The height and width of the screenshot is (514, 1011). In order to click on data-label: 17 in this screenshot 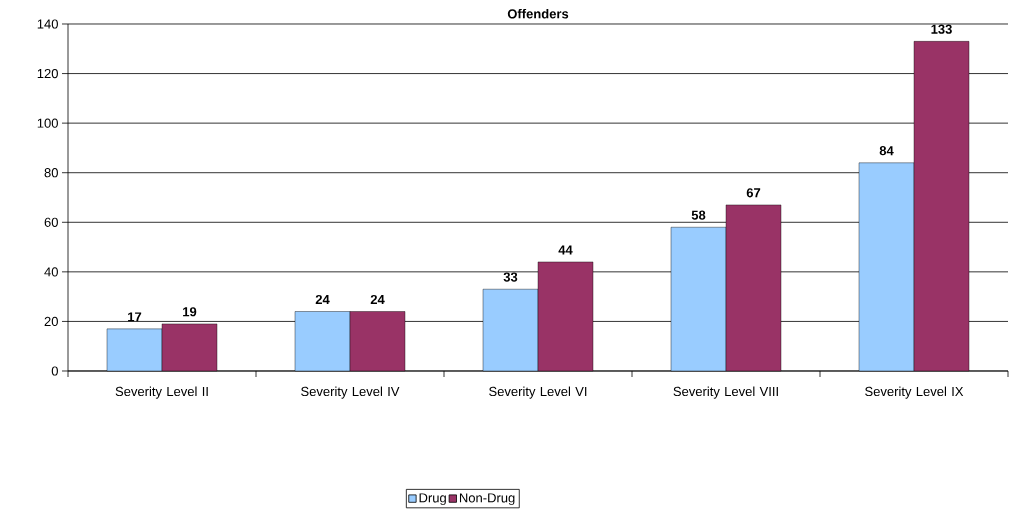, I will do `click(135, 317)`.